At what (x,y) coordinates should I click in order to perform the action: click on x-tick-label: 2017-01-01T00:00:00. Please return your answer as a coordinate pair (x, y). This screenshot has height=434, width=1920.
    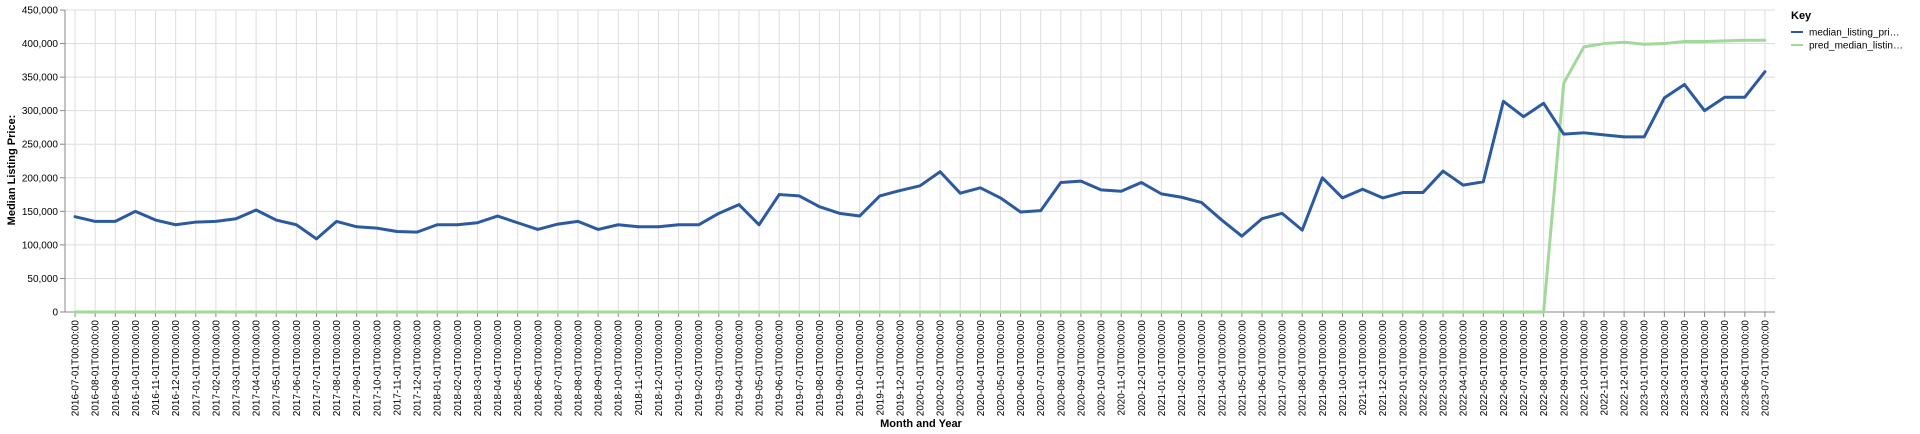
    Looking at the image, I should click on (196, 368).